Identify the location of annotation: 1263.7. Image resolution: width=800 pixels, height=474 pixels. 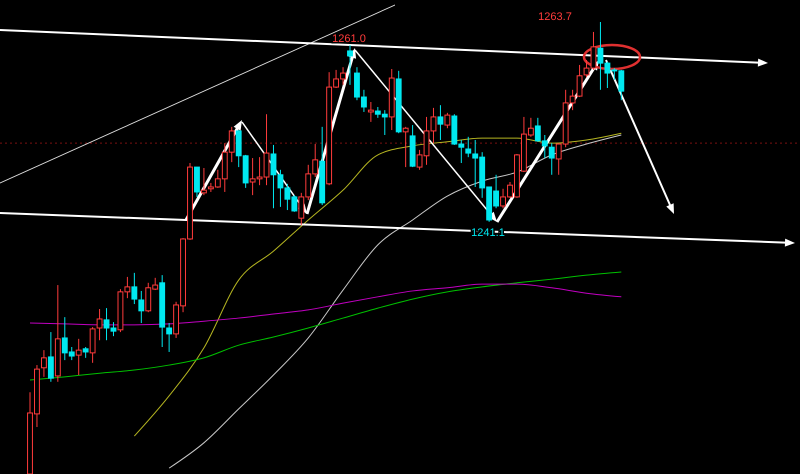
(555, 17).